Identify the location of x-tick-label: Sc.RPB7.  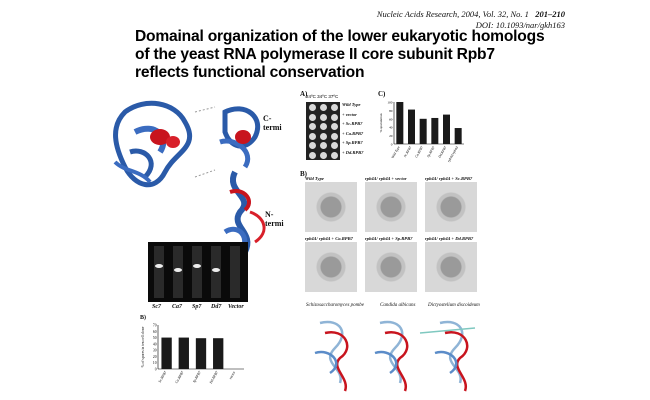
(408, 151).